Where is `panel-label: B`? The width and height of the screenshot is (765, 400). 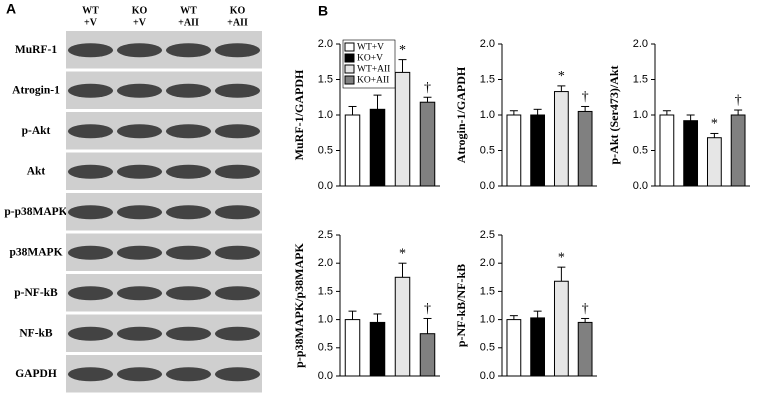
panel-label: B is located at coordinates (323, 11).